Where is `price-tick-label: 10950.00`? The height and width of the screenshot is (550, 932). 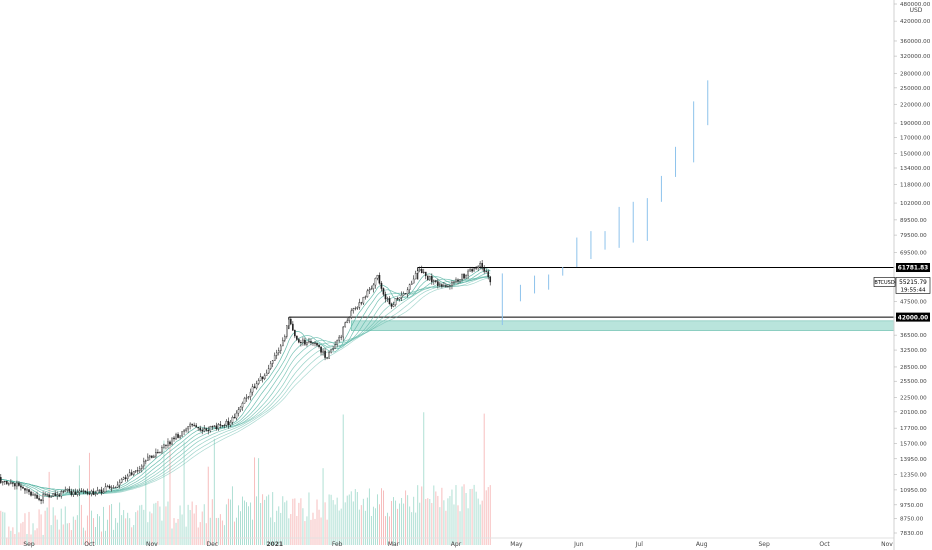
price-tick-label: 10950.00 is located at coordinates (913, 491).